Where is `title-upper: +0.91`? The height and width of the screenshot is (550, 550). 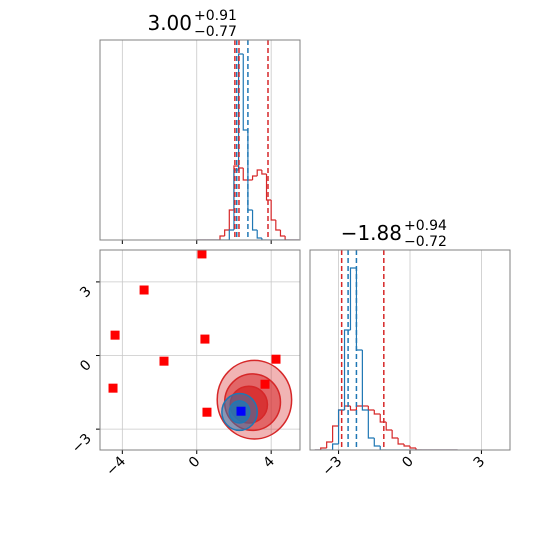 title-upper: +0.91 is located at coordinates (215, 16).